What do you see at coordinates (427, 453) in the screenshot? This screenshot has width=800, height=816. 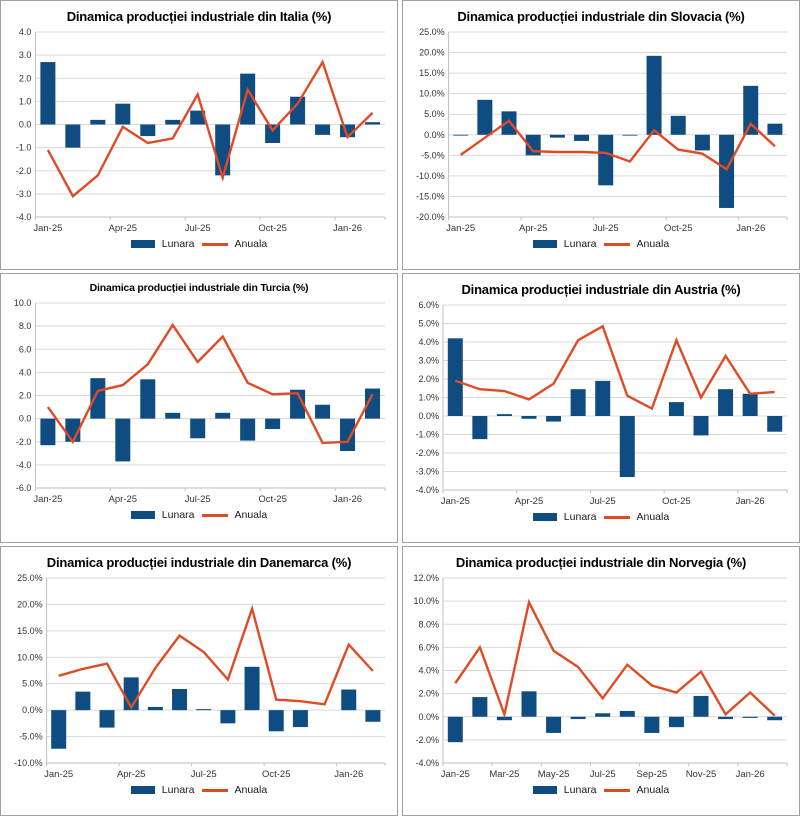 I see `svg-text: -2.0%` at bounding box center [427, 453].